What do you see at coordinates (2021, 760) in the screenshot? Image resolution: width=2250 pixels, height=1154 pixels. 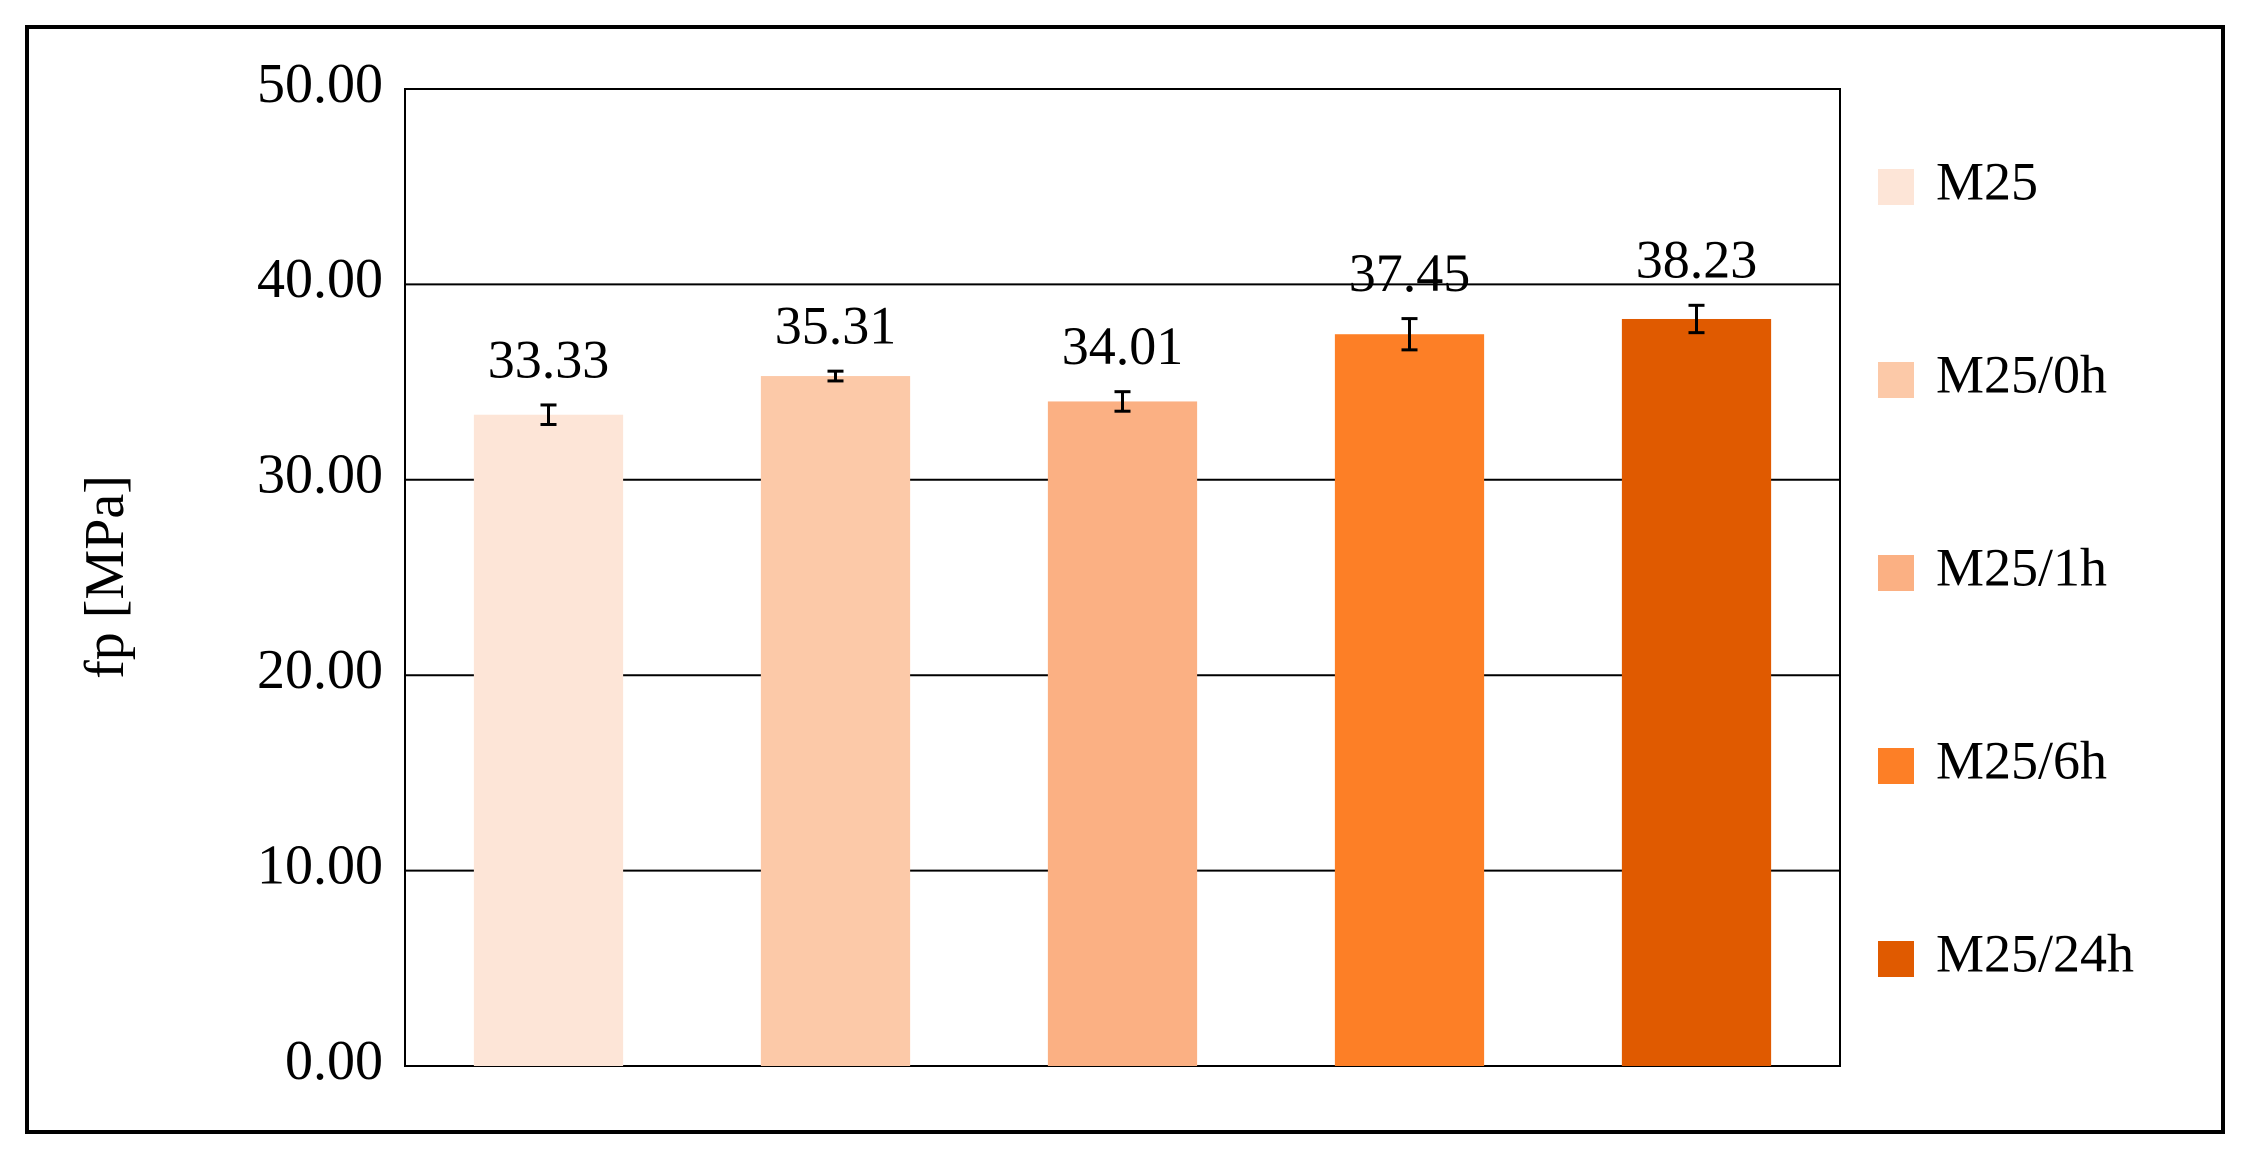 I see `legend-label: M25/6h` at bounding box center [2021, 760].